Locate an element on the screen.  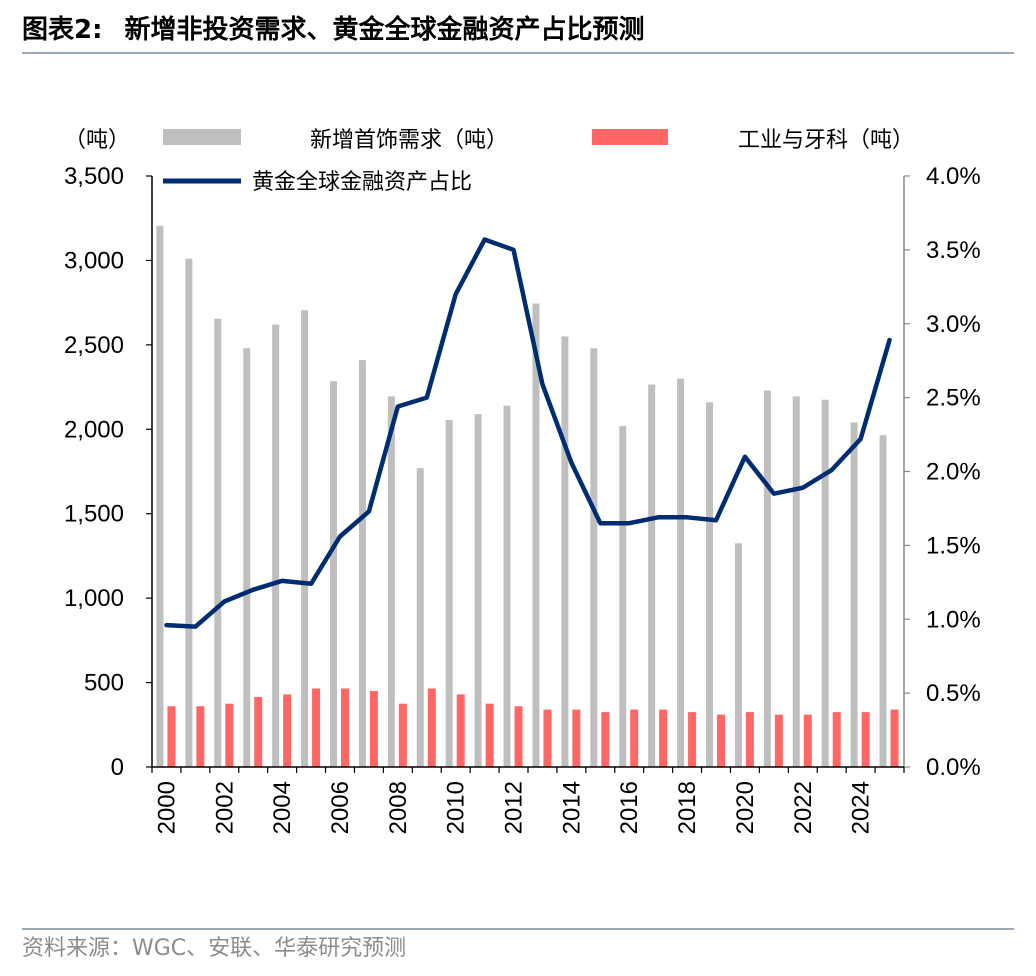
legend-label-jewelry: 新增首饰需求（吨） is located at coordinates (409, 140).